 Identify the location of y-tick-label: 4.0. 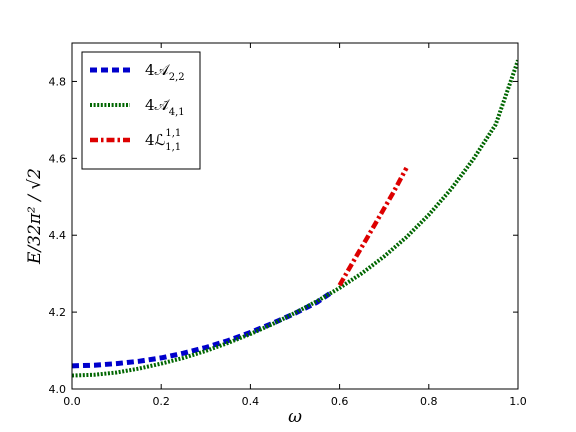
(58, 389).